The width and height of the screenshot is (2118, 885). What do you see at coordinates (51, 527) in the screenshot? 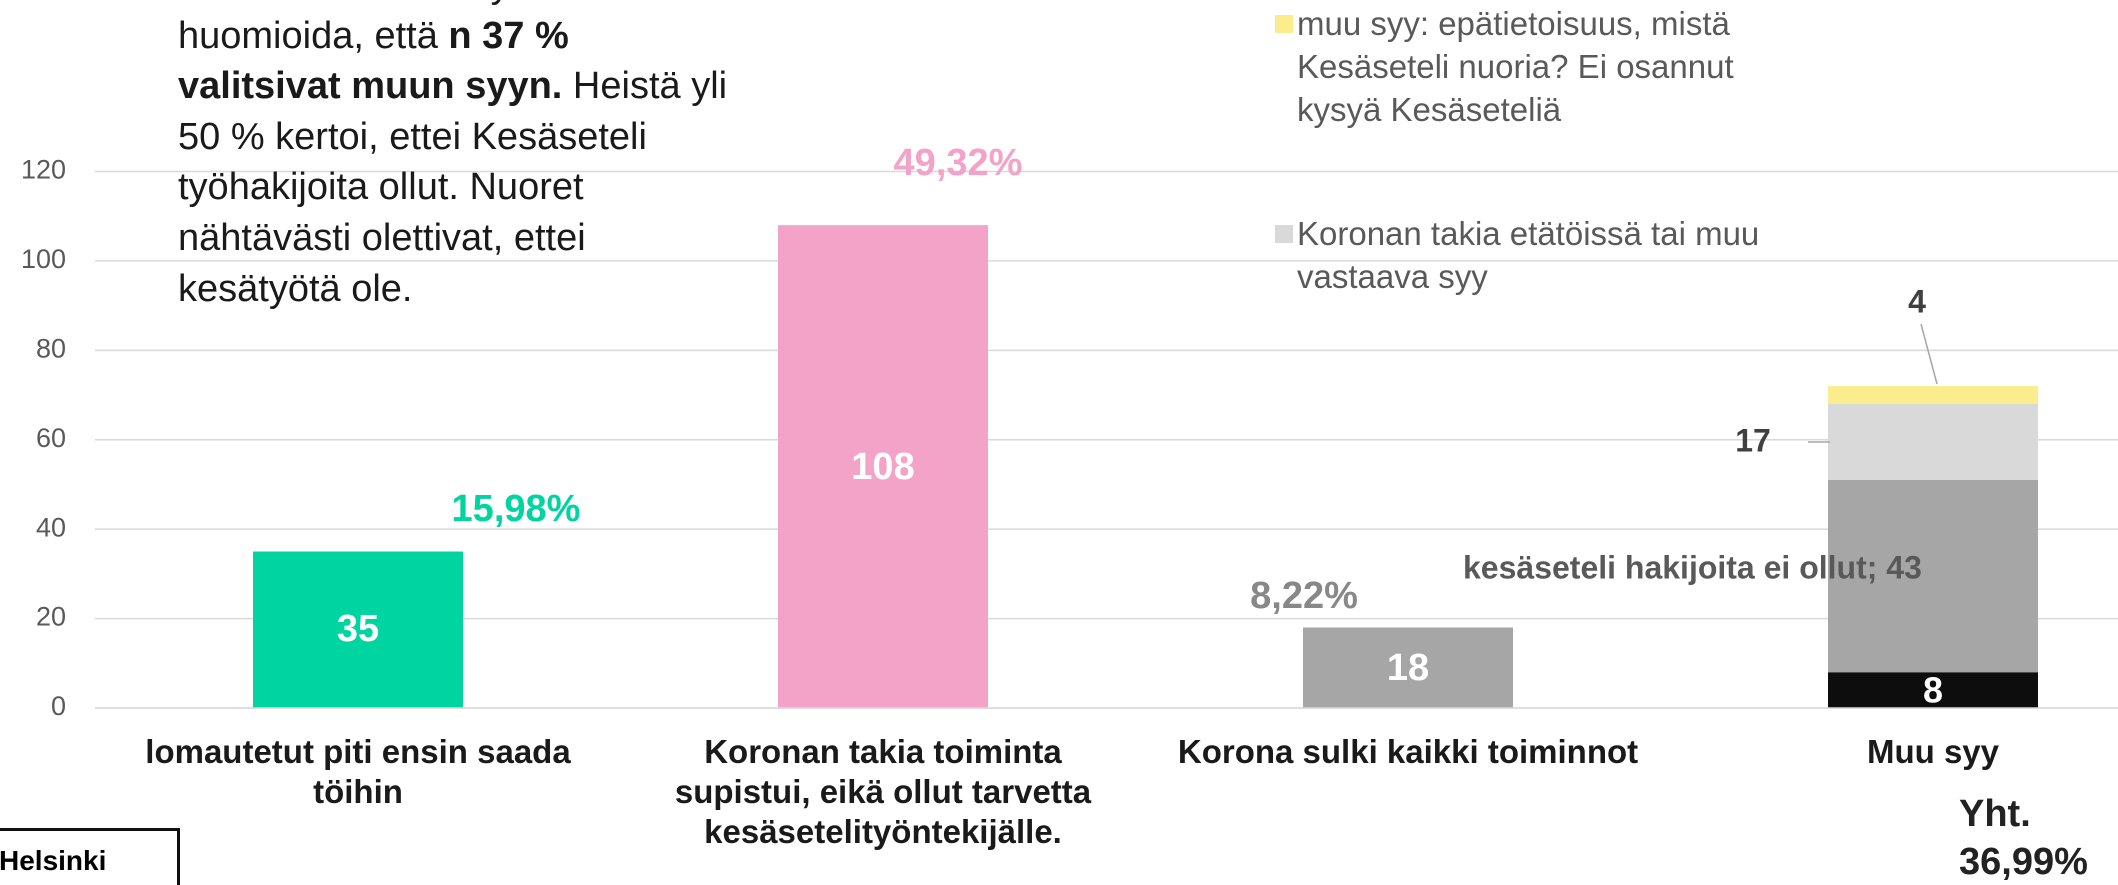
I see `y-tick-label: 40` at bounding box center [51, 527].